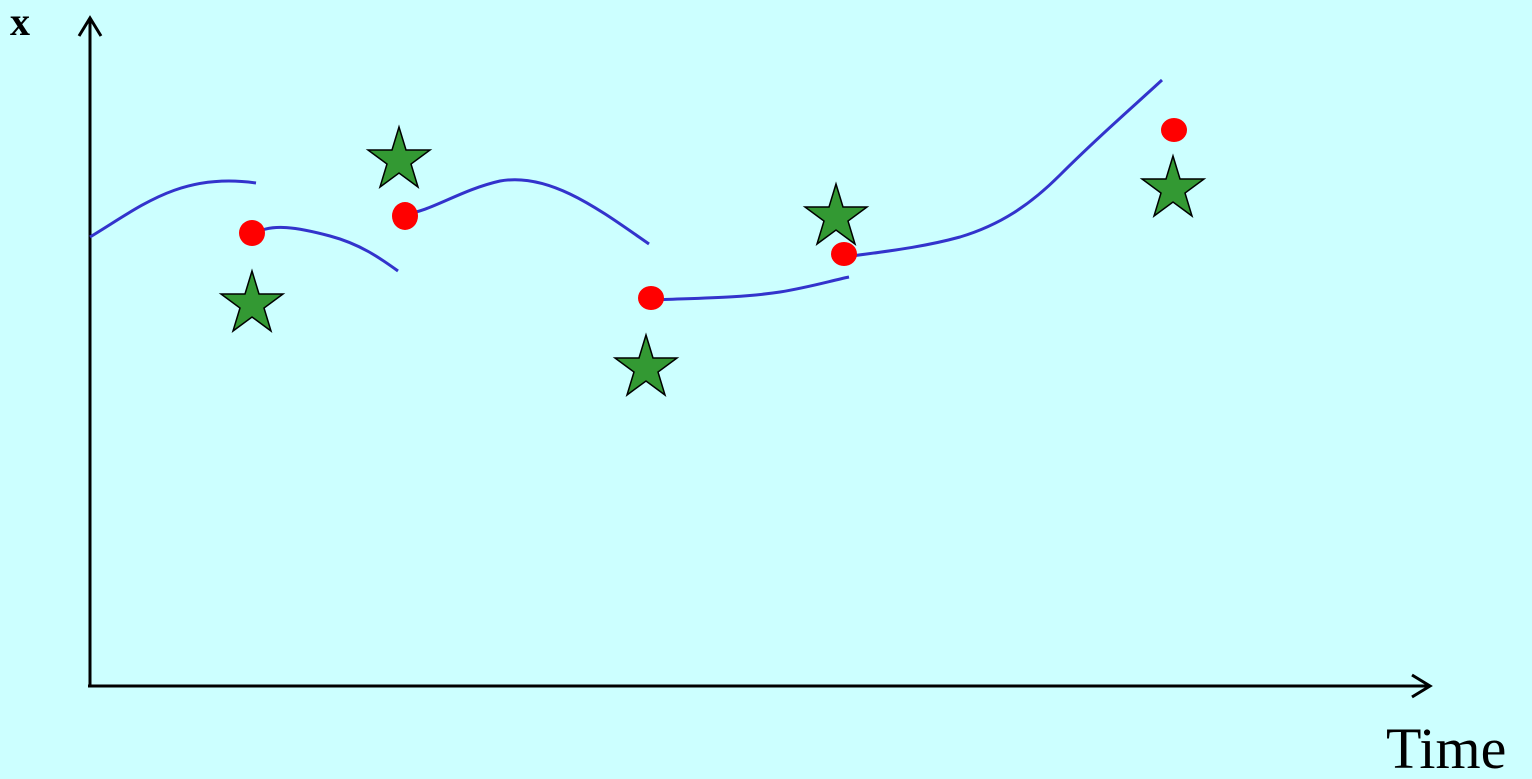  Describe the element at coordinates (20, 22) in the screenshot. I see `y-axis-label: x` at that location.